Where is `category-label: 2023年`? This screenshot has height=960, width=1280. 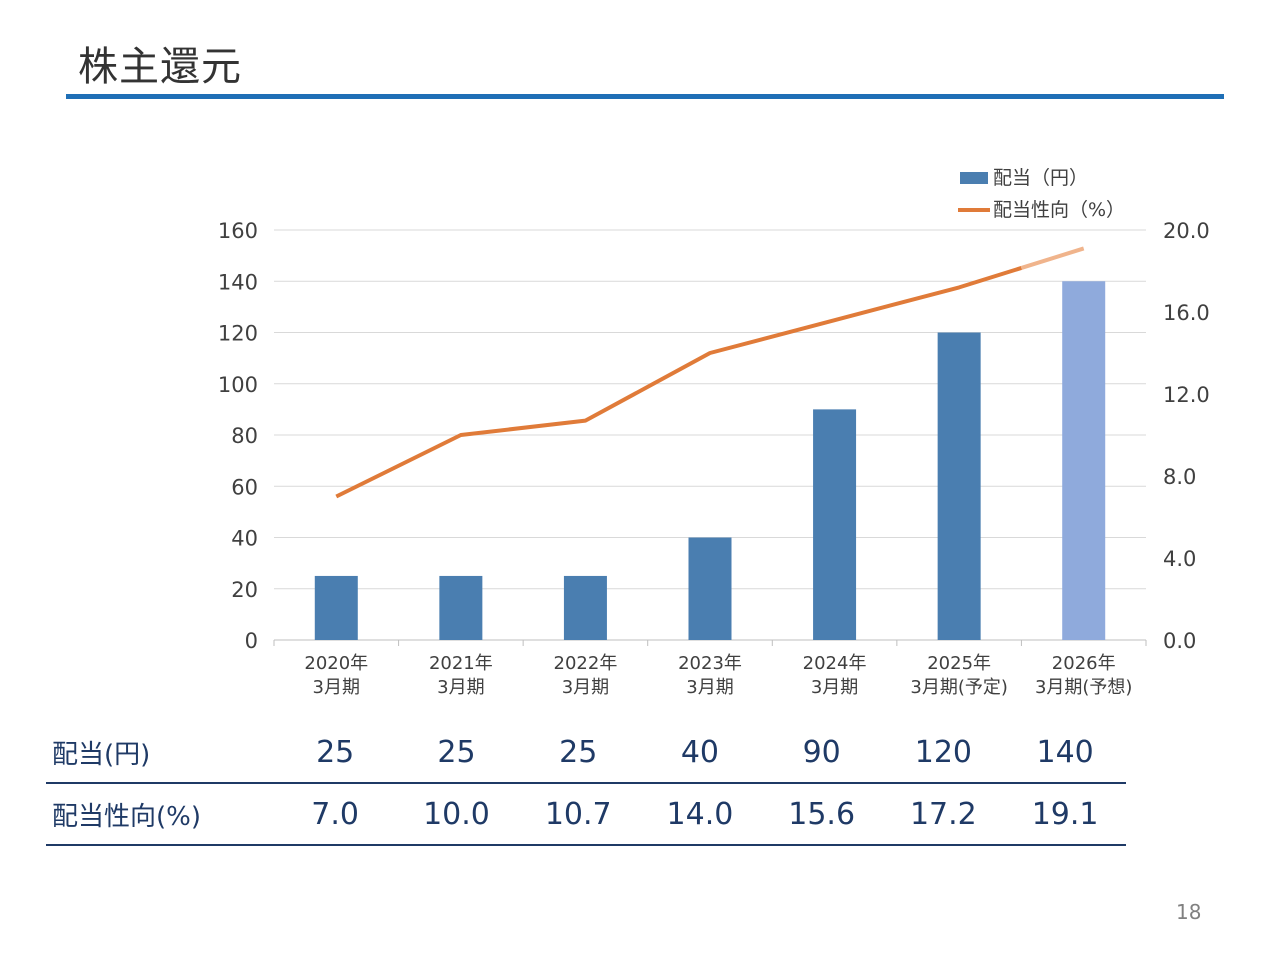
category-label: 2023年 is located at coordinates (710, 663).